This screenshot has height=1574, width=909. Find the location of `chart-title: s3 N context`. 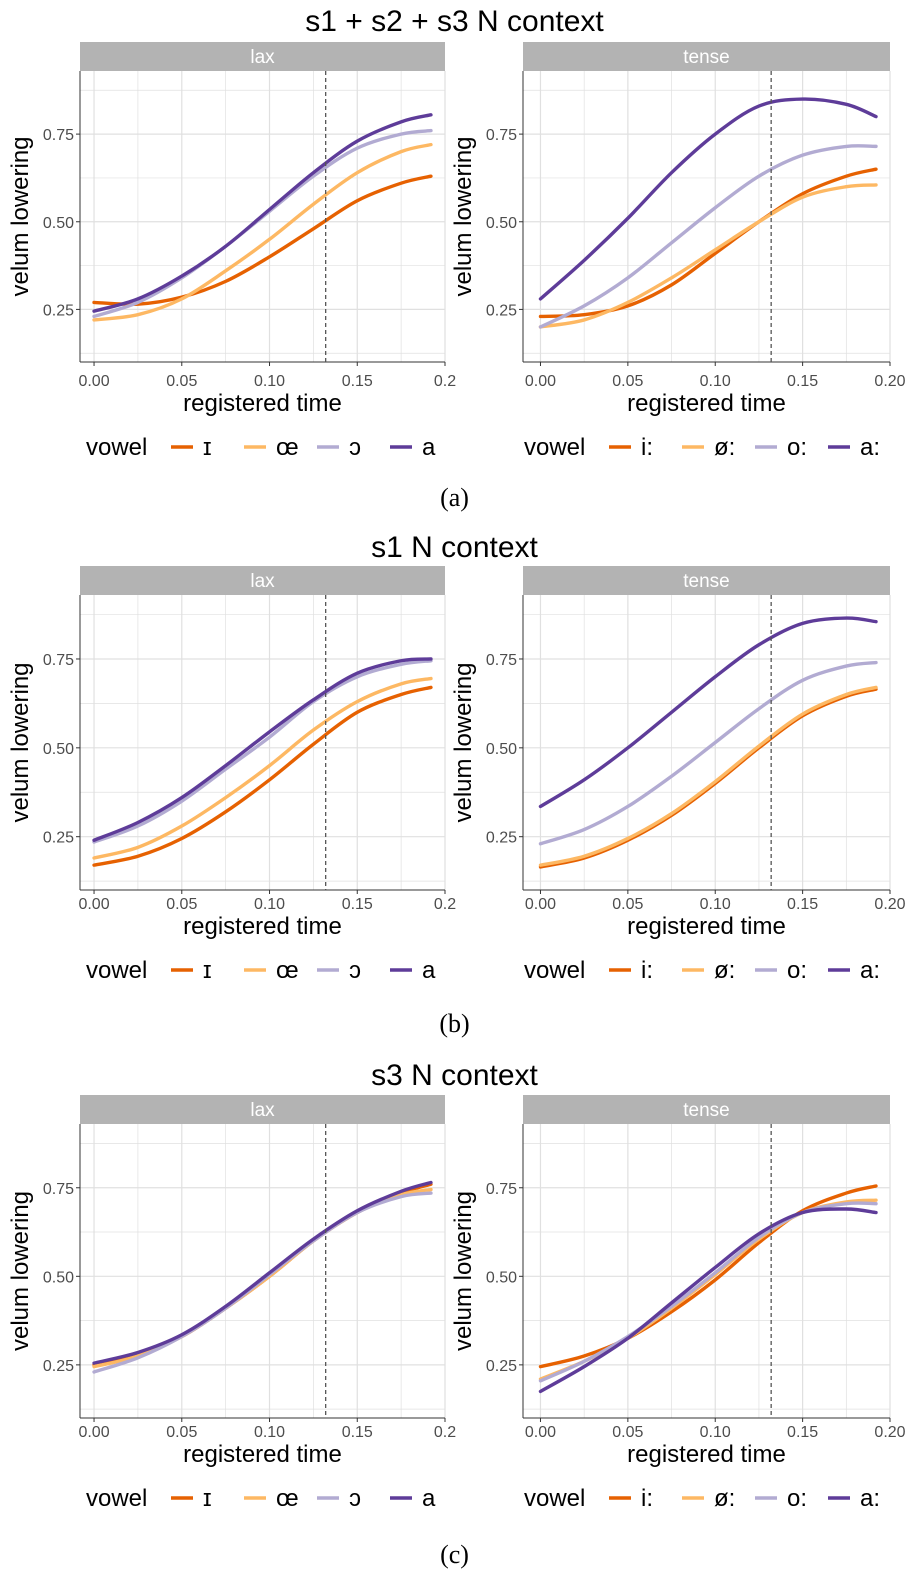

chart-title: s3 N context is located at coordinates (454, 1075).